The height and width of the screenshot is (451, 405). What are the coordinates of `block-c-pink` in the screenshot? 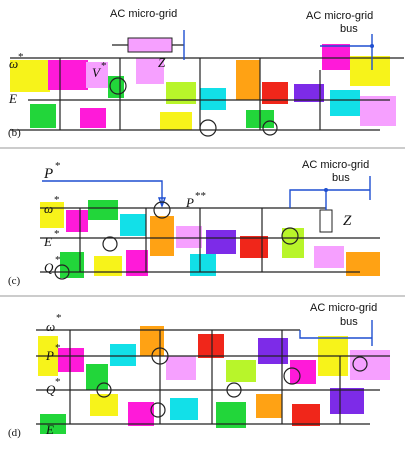 It's located at (189, 237).